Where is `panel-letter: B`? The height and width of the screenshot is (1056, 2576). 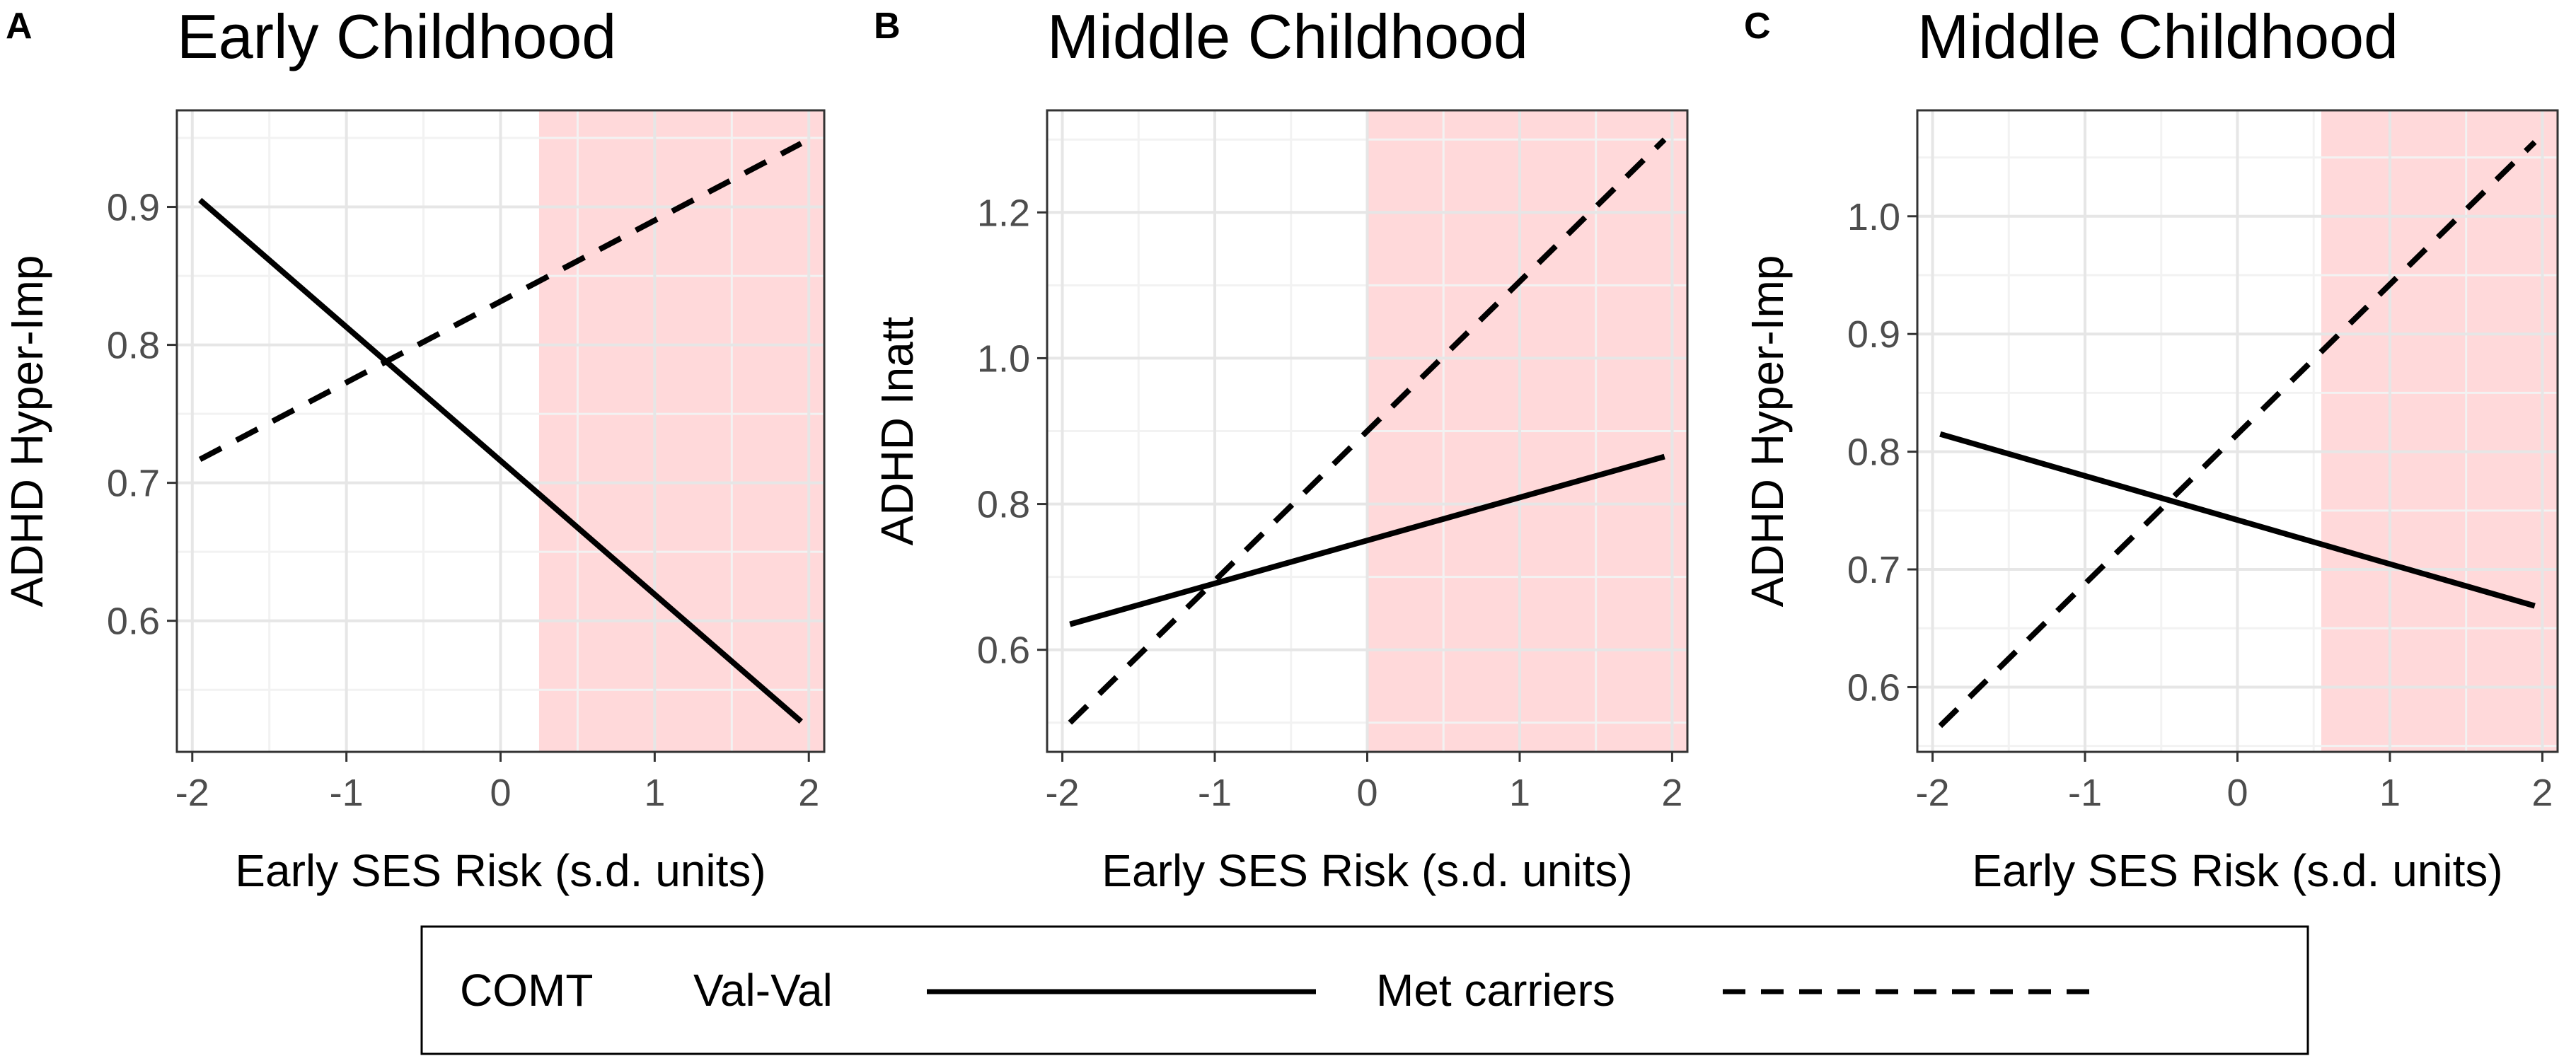
panel-letter: B is located at coordinates (887, 26).